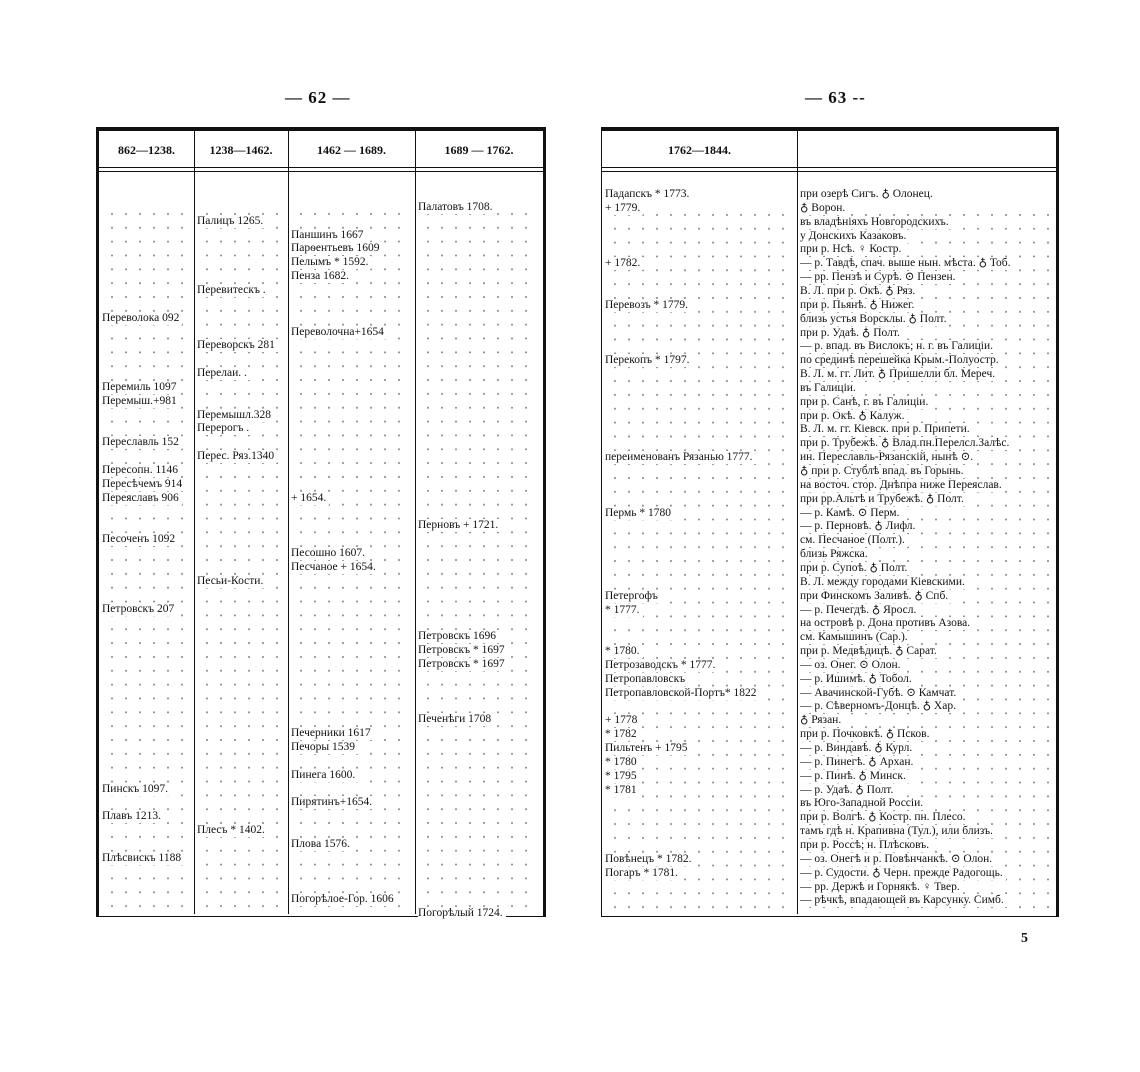 This screenshot has height=1072, width=1140. Describe the element at coordinates (633, 596) in the screenshot. I see `table-cell: Петергофъ` at that location.